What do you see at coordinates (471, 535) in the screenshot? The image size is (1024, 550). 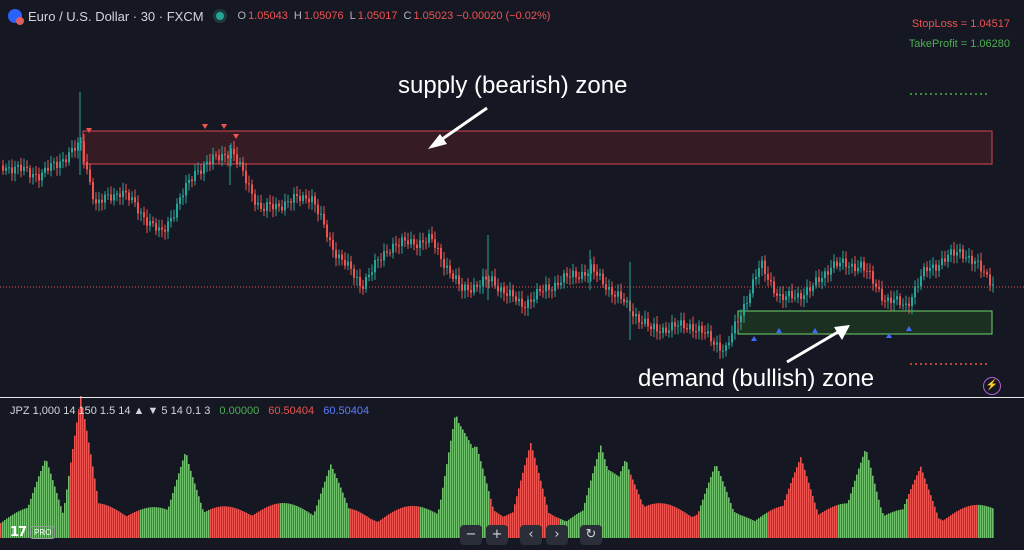 I see `zoom-out-button: −` at bounding box center [471, 535].